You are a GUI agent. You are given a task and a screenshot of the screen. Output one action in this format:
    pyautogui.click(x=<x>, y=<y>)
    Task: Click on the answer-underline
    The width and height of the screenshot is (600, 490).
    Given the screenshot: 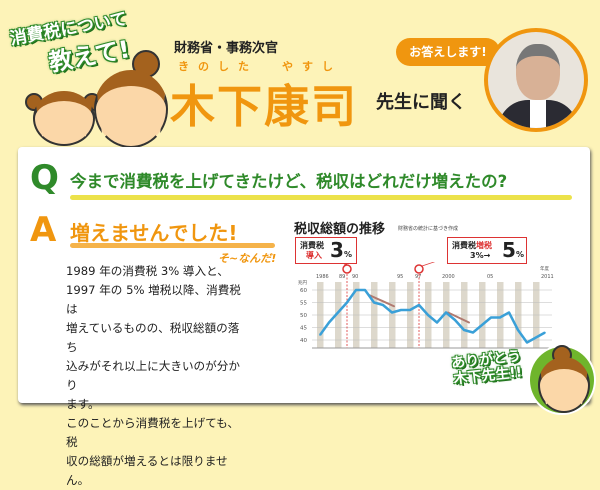 What is the action you would take?
    pyautogui.click(x=172, y=245)
    